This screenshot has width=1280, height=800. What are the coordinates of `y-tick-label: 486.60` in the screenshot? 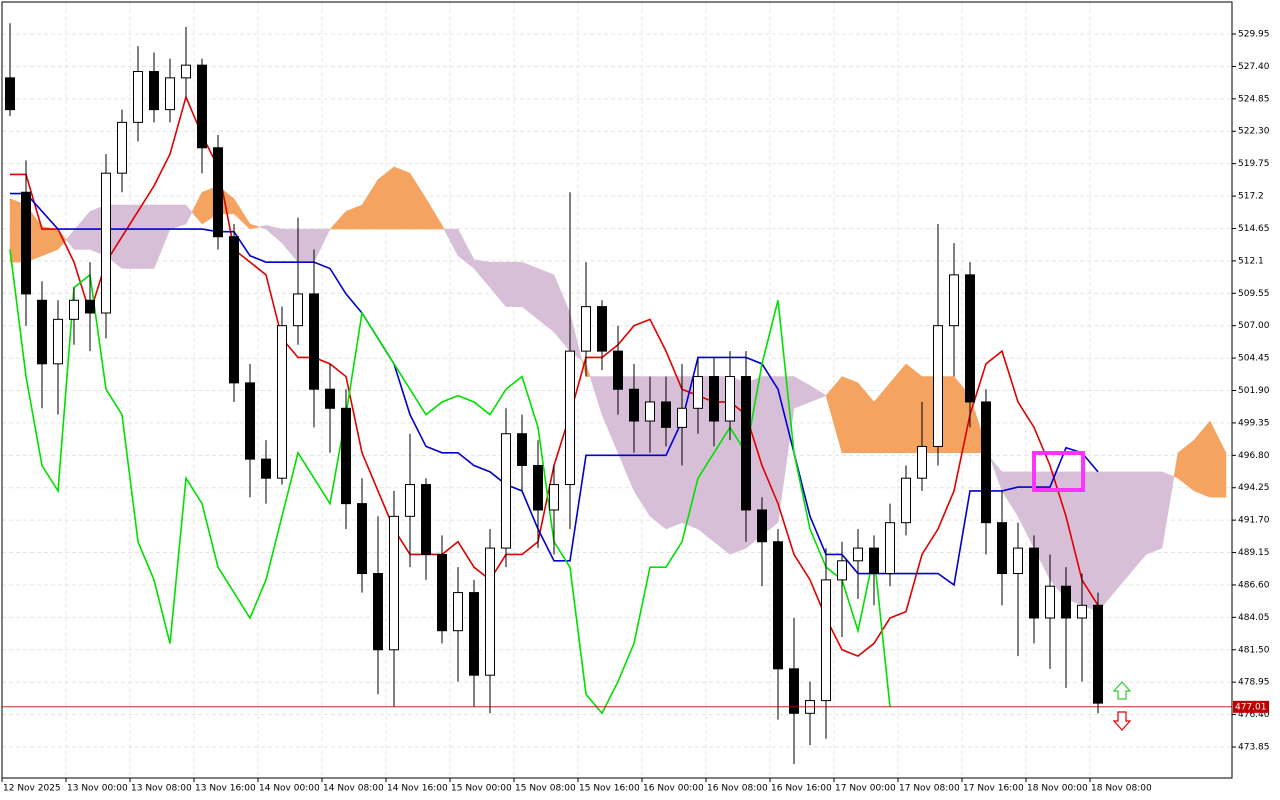 It's located at (1254, 585).